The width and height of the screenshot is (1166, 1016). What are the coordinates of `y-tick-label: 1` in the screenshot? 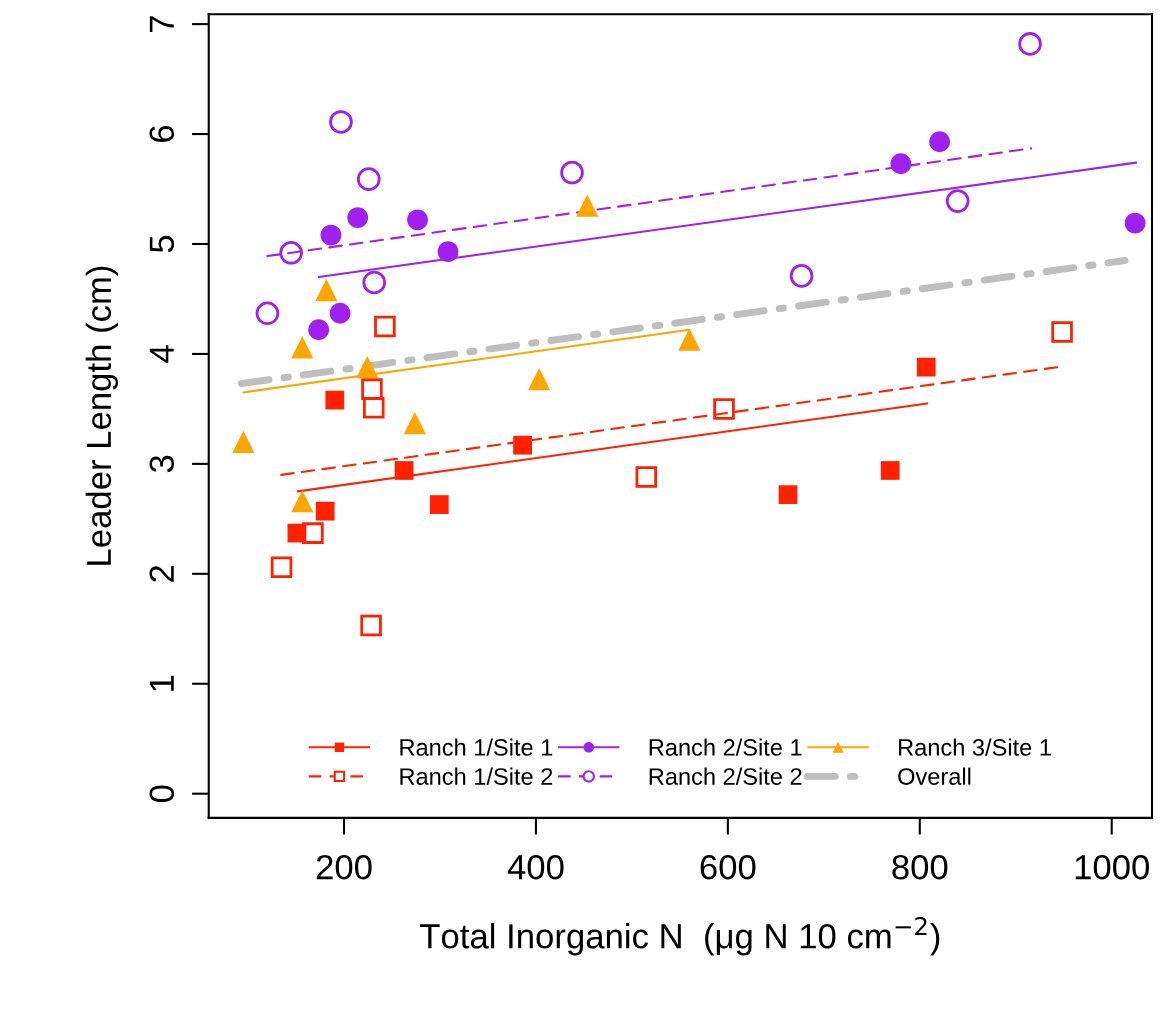 It's located at (161, 683).